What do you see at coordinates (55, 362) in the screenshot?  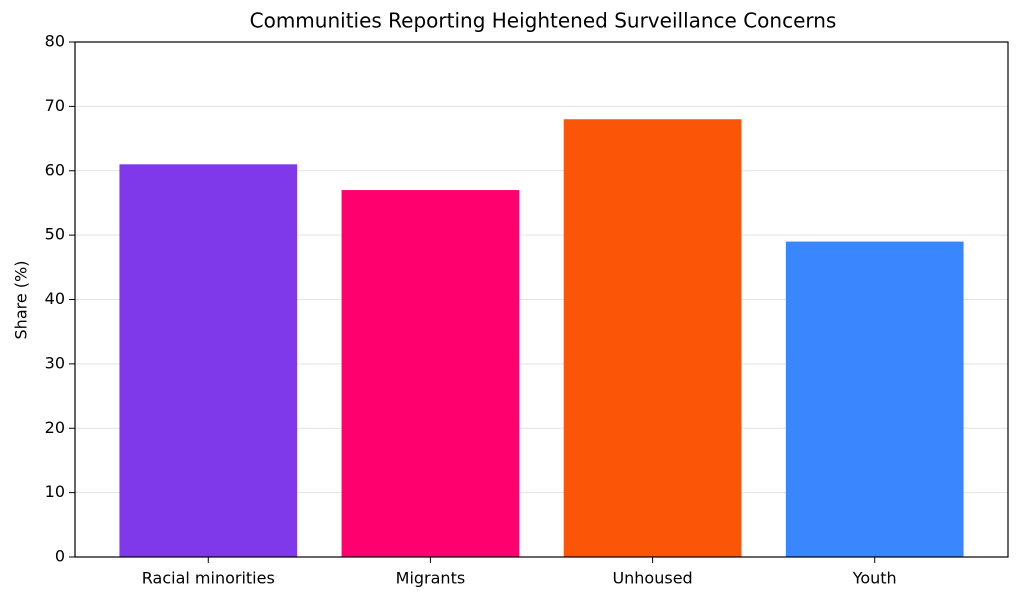 I see `y-tick-label: 30` at bounding box center [55, 362].